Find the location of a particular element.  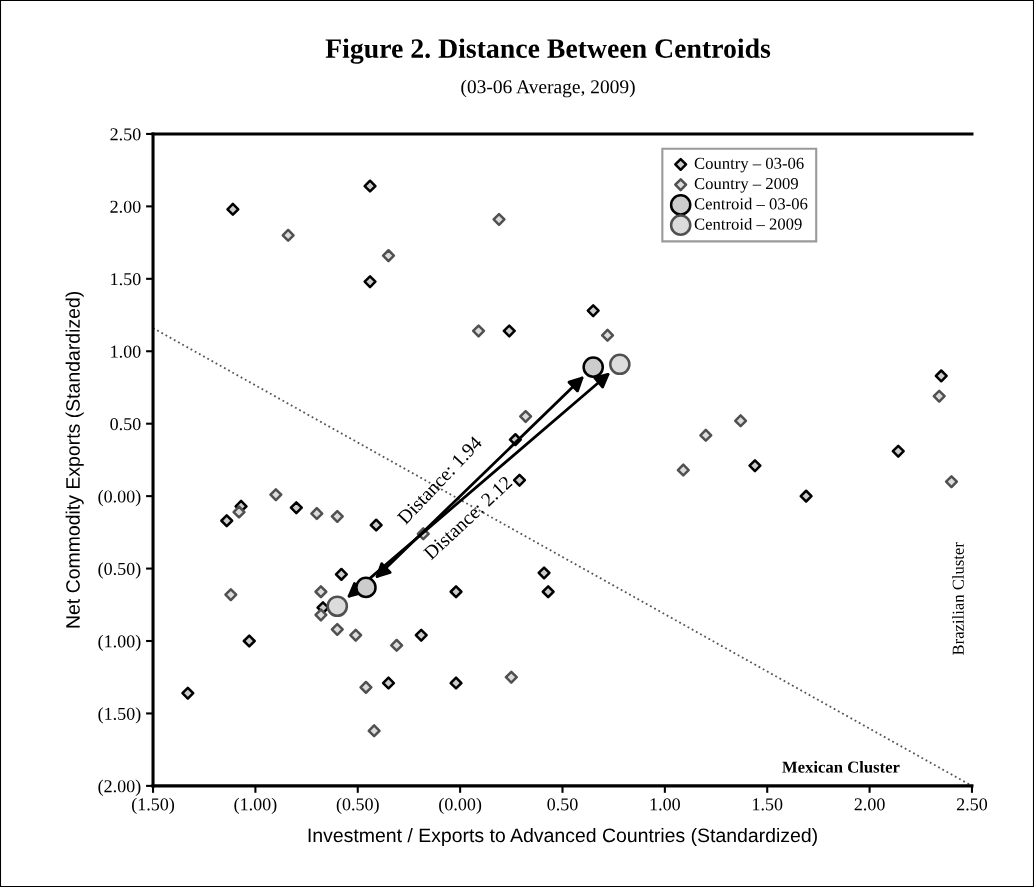

annotation: Mexican Cluster is located at coordinates (841, 766).